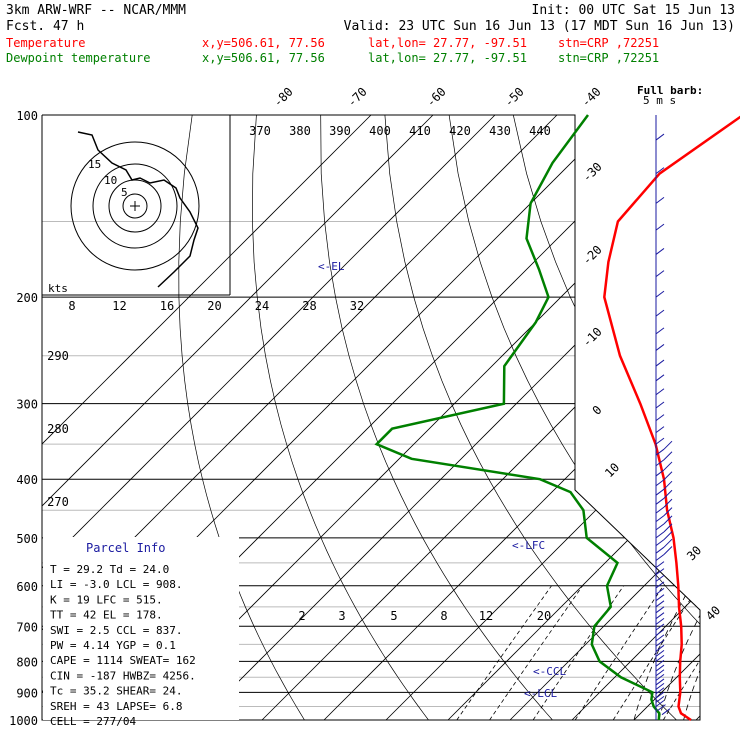 Image resolution: width=740 pixels, height=740 pixels. What do you see at coordinates (27, 480) in the screenshot?
I see `pressure-tick-label: 400` at bounding box center [27, 480].